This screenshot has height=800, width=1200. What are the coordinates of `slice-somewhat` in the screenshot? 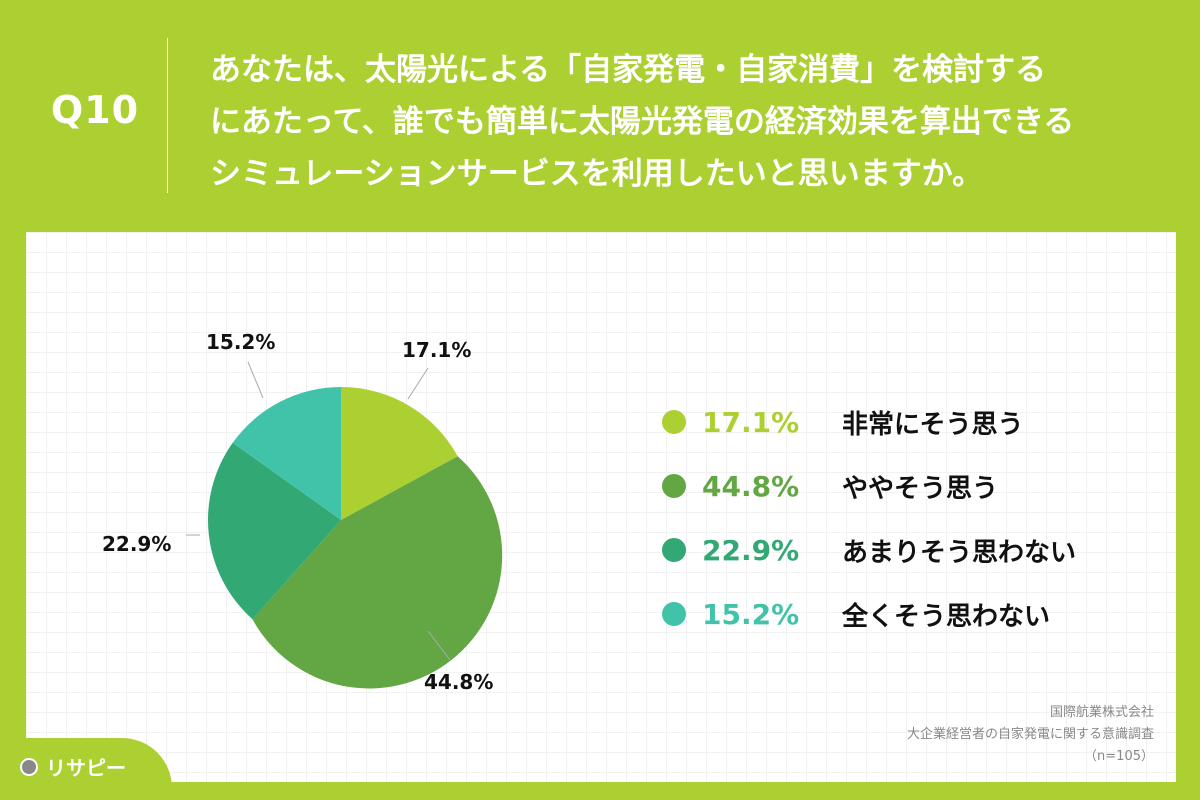 It's located at (377, 572).